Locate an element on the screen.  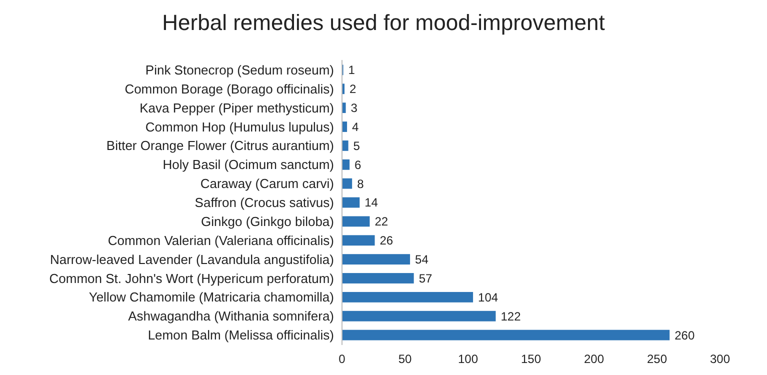
y-tick-label: Yellow Chamomile (Matricaria chamomilla) is located at coordinates (211, 297).